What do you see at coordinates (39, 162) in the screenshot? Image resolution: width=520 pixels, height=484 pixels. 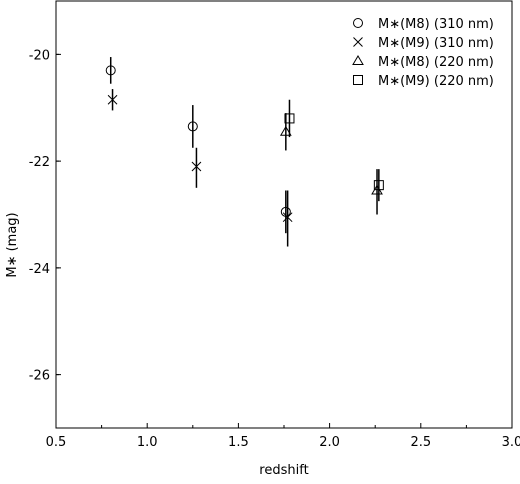 I see `y-tick-label: -22` at bounding box center [39, 162].